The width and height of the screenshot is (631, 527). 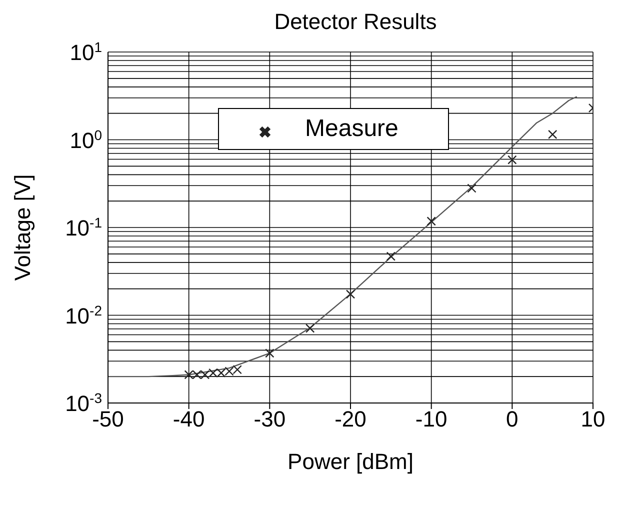 What do you see at coordinates (86, 52) in the screenshot?
I see `y-tick-label: 10$^{1}$` at bounding box center [86, 52].